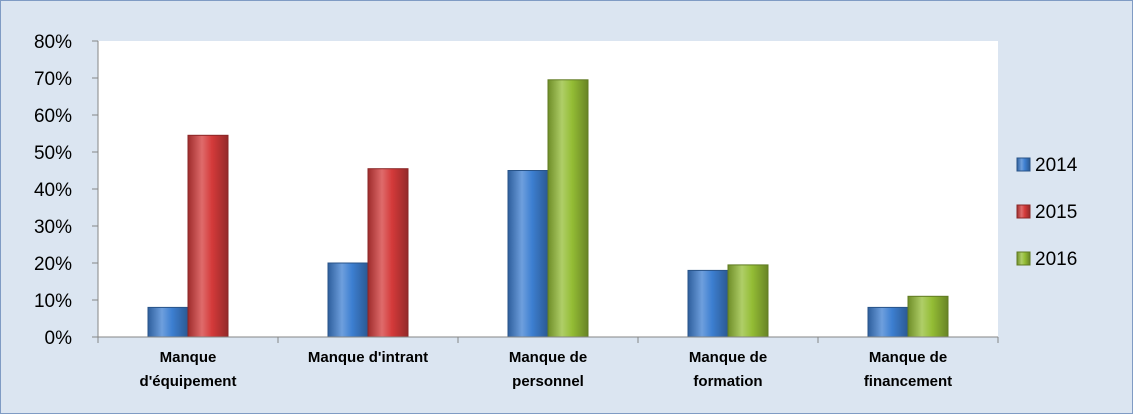 The height and width of the screenshot is (415, 1133). Describe the element at coordinates (908, 369) in the screenshot. I see `x-category-label: Manque de financement` at that location.